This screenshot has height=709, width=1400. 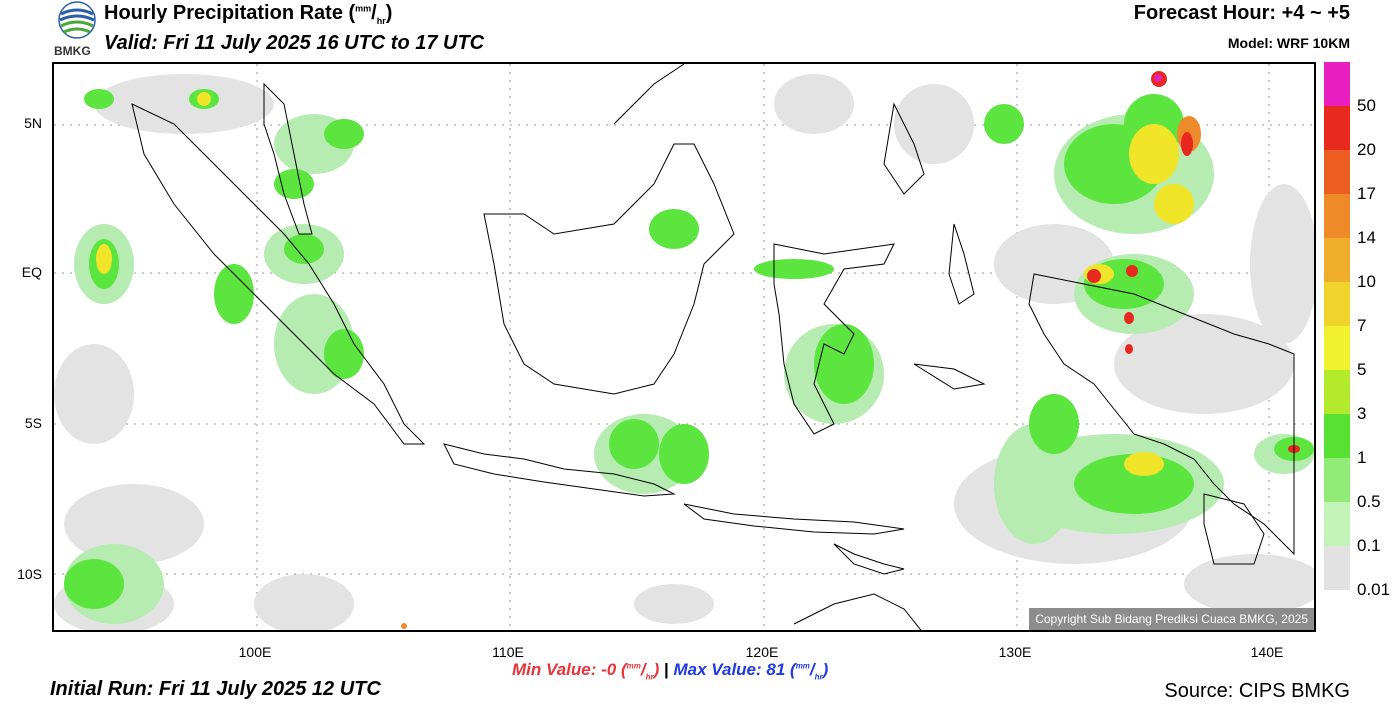 I want to click on lon-label-110e: 110E, so click(x=508, y=652).